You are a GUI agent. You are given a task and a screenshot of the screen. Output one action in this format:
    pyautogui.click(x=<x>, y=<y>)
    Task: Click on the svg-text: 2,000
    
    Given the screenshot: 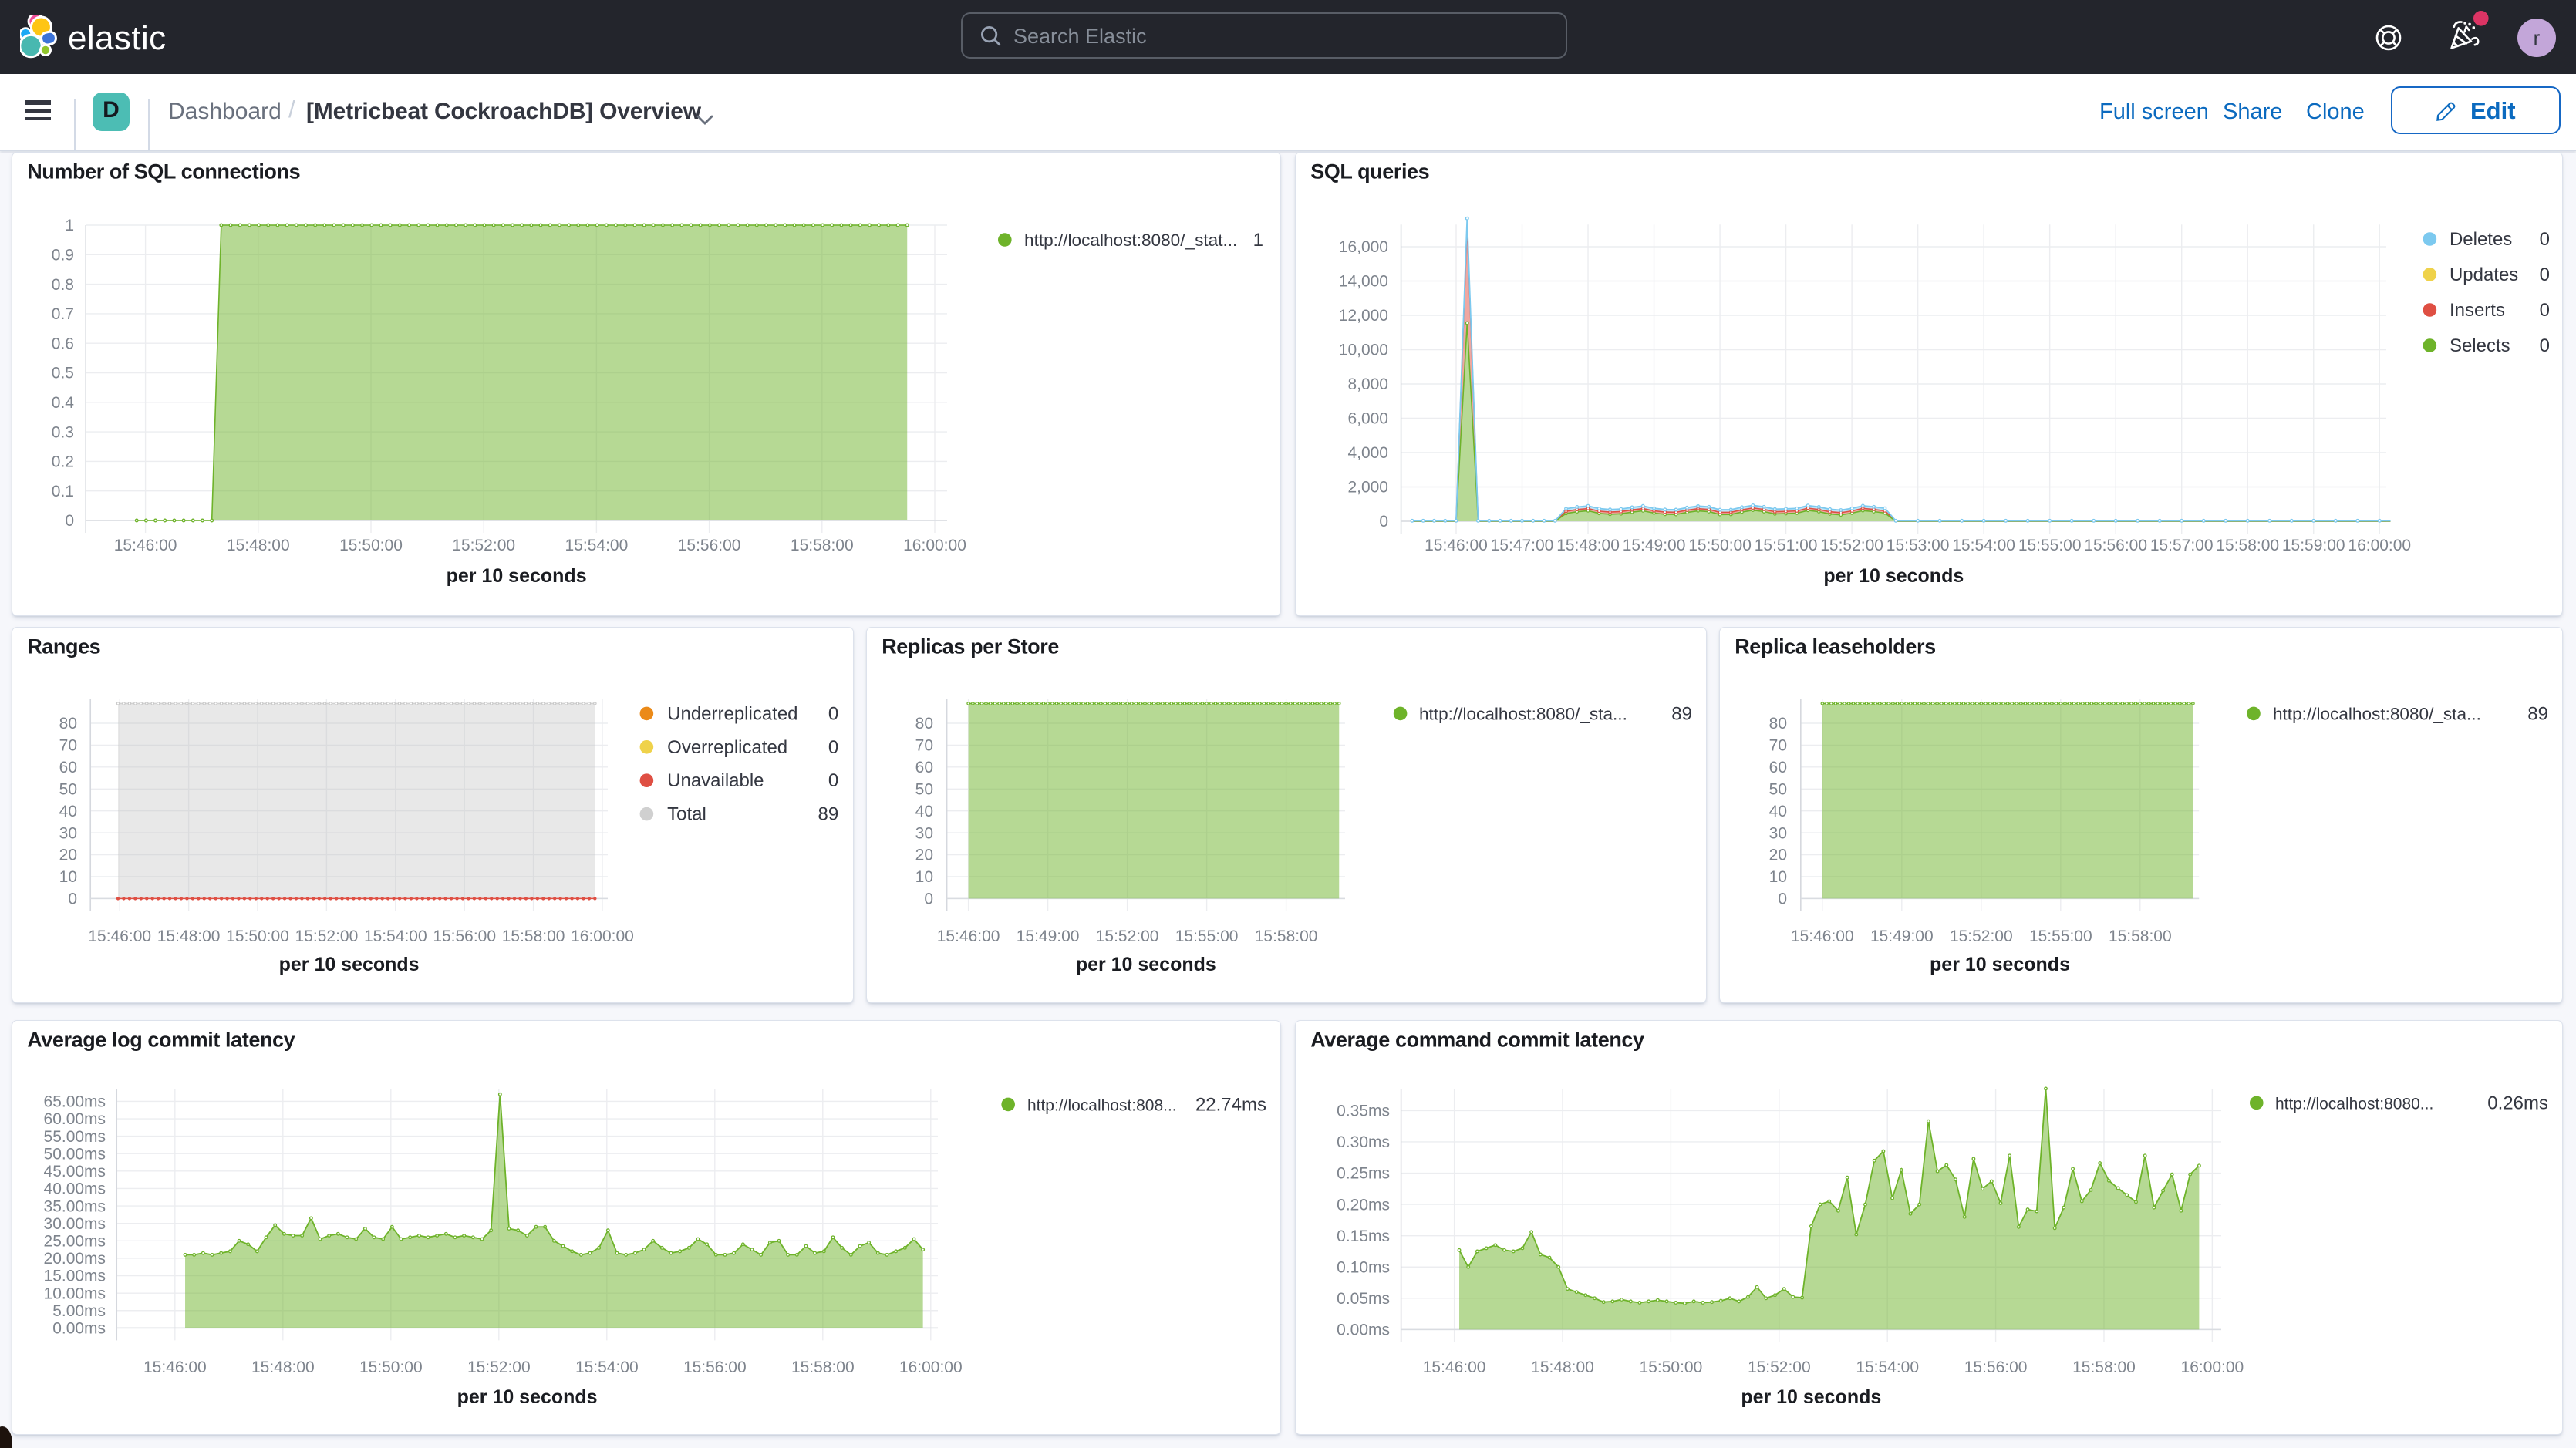 What is the action you would take?
    pyautogui.click(x=1367, y=488)
    